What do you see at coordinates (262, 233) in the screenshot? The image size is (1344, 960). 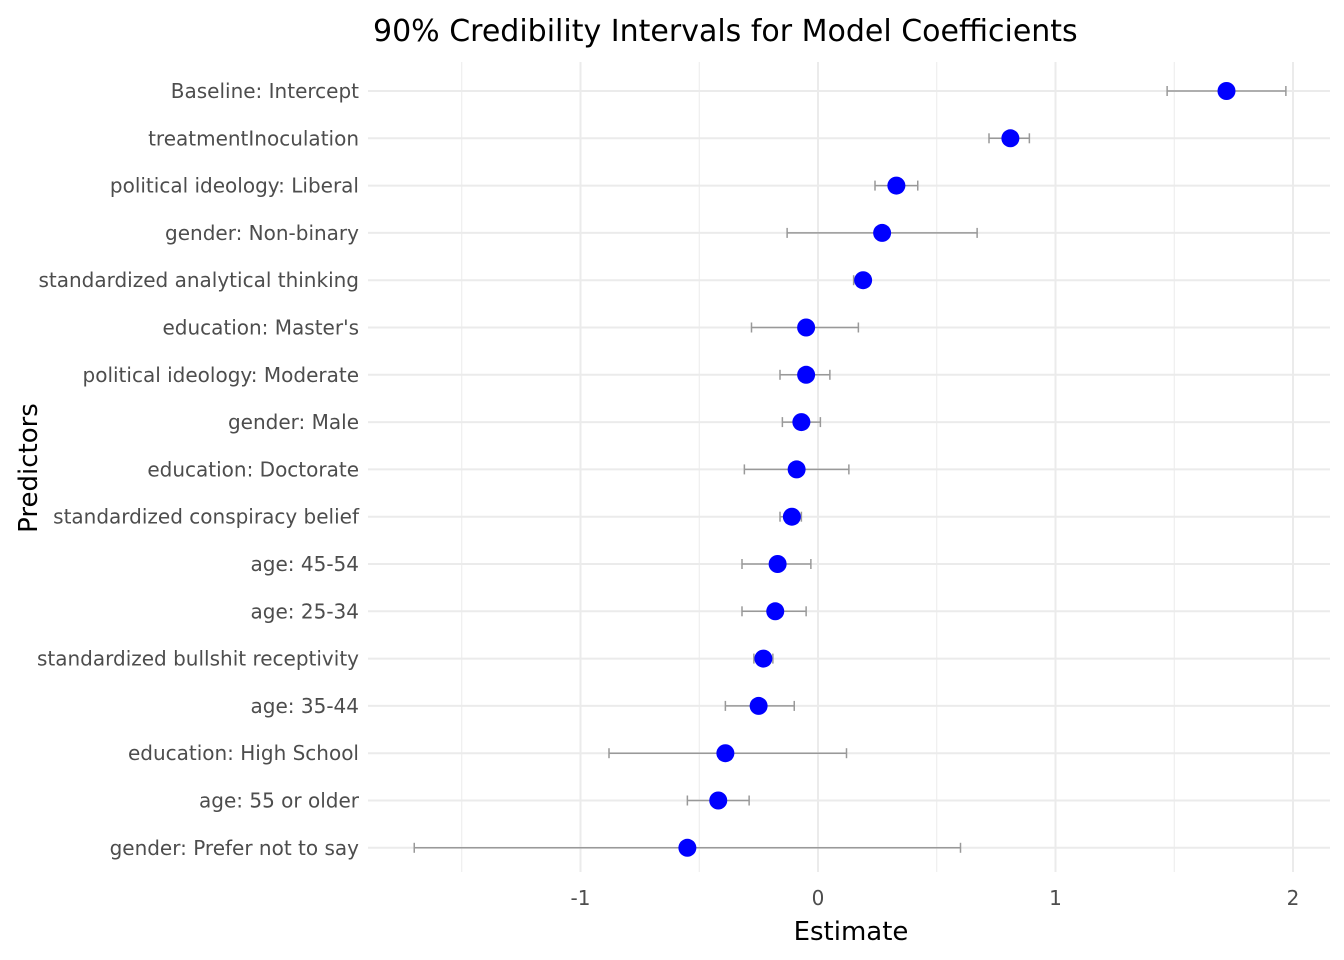 I see `y-tick-label: gender: Non-binary` at bounding box center [262, 233].